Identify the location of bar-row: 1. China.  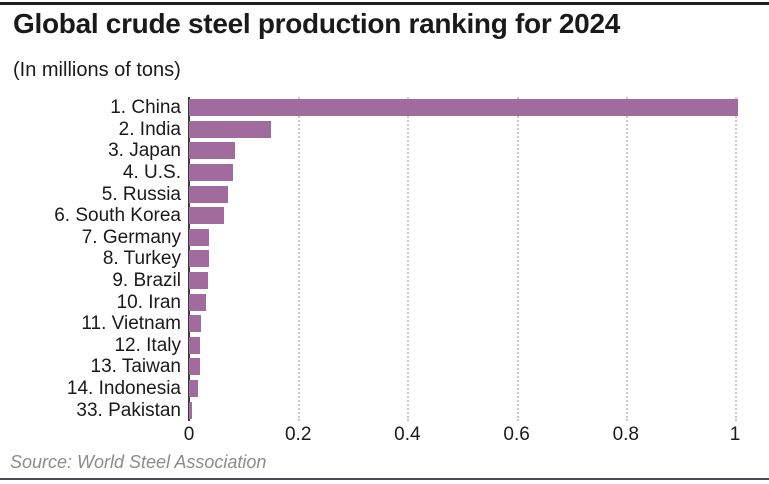
(377, 108).